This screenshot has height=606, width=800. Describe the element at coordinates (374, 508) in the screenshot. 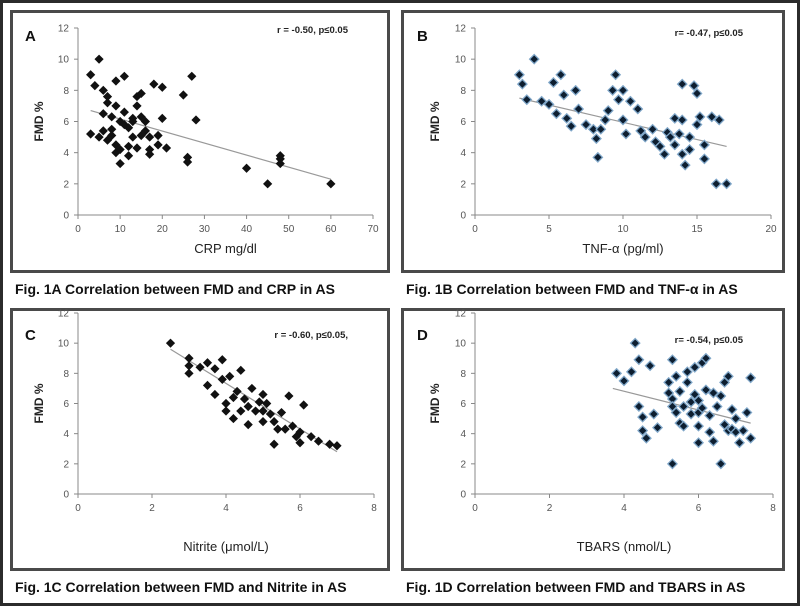

I see `x-tick-label: 8` at that location.